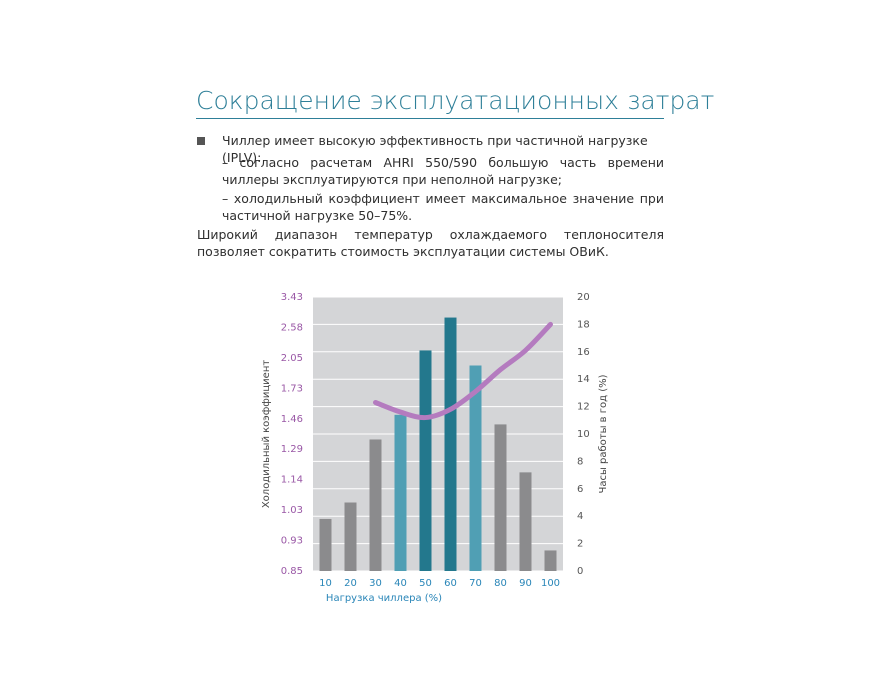 The image size is (880, 700). I want to click on y2-tick-label: 1.73, so click(292, 388).